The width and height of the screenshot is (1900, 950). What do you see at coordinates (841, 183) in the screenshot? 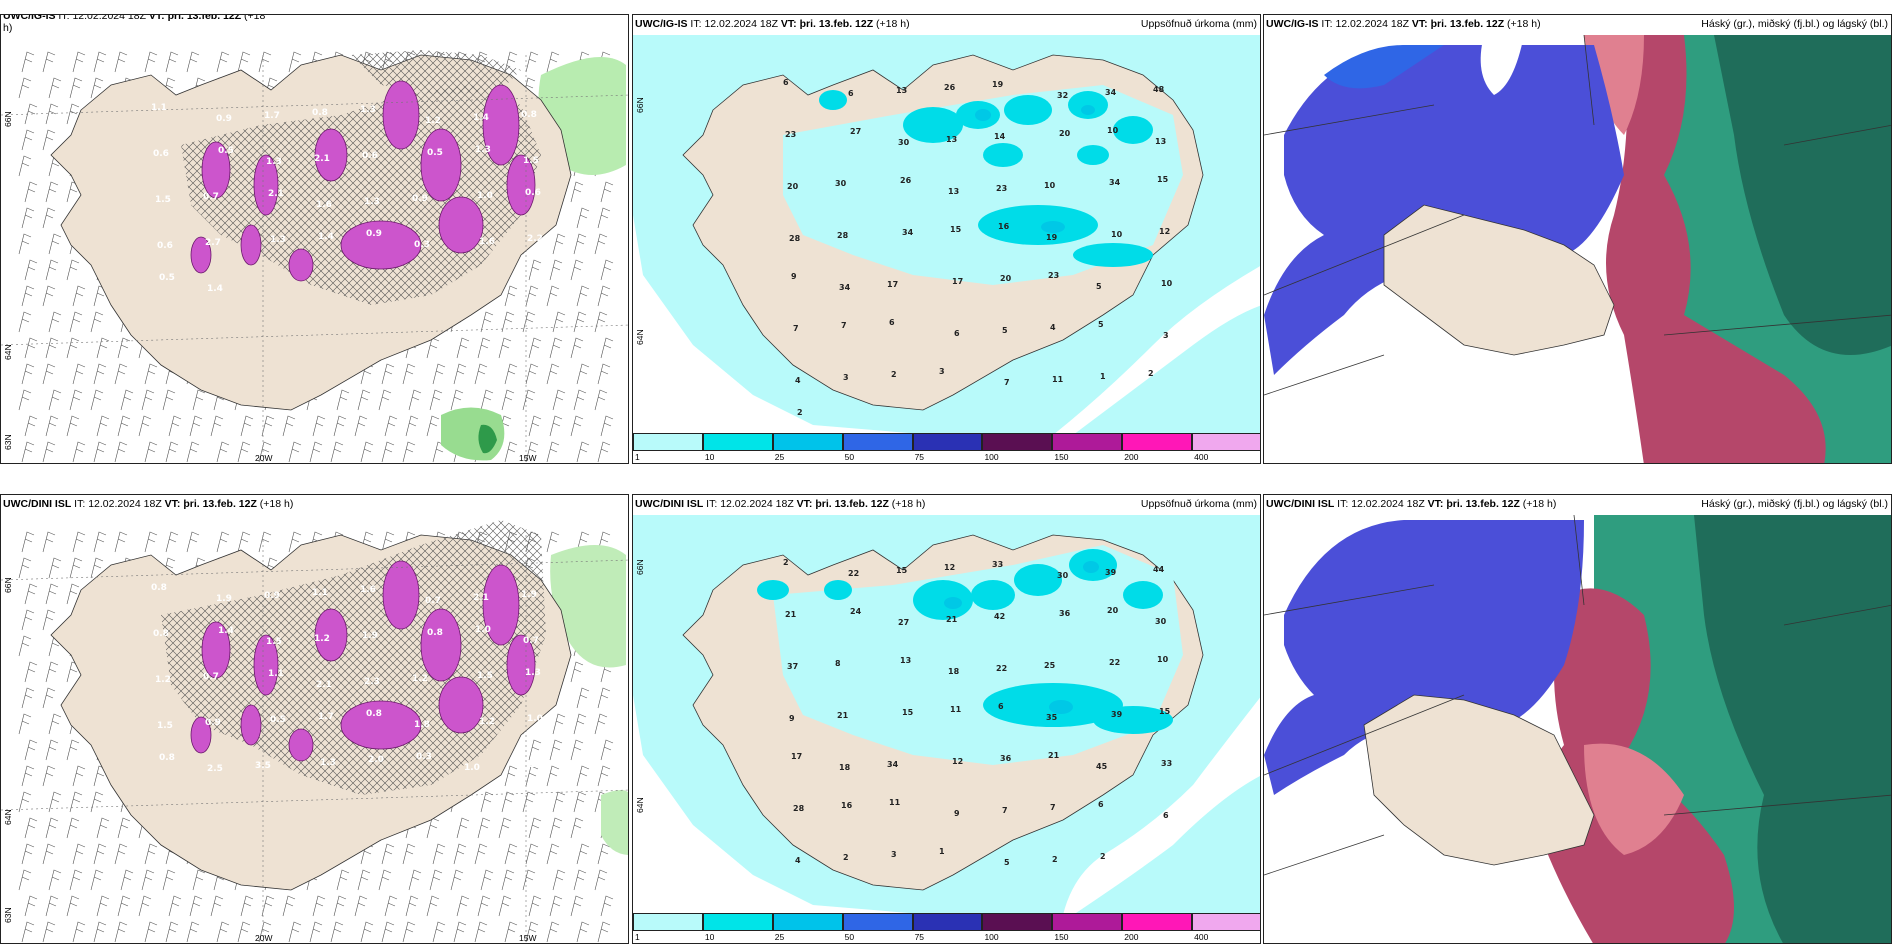
I see `value-label: 30` at bounding box center [841, 183].